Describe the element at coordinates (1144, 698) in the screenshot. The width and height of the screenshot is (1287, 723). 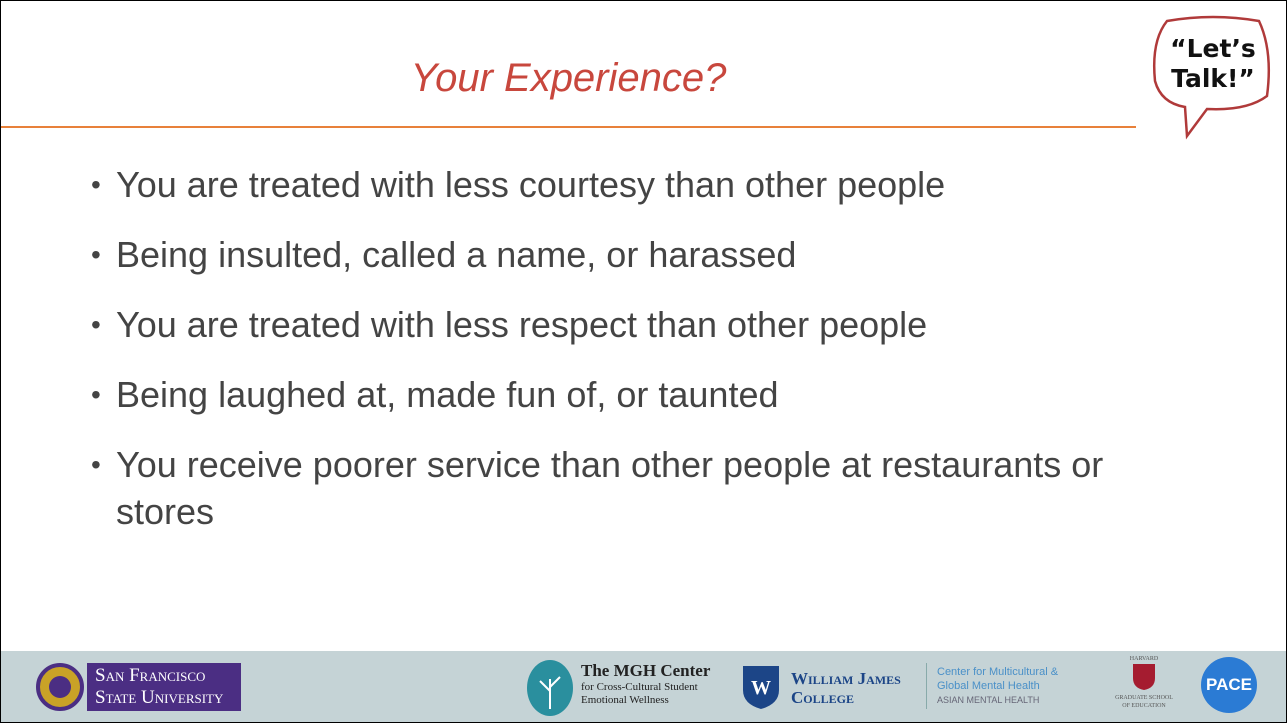
I see `logo-text: GRADUATE SCHOOL` at that location.